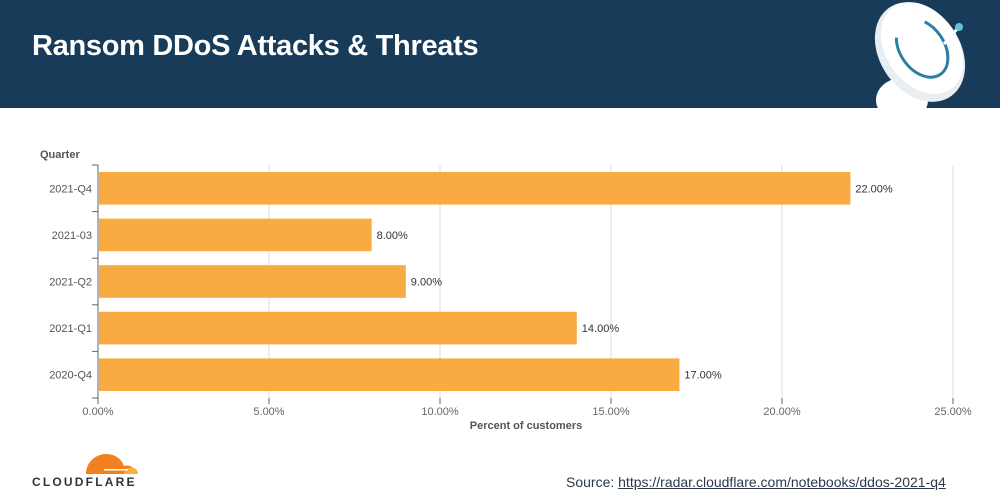  Describe the element at coordinates (268, 412) in the screenshot. I see `x-tick-label: 5.00%` at that location.